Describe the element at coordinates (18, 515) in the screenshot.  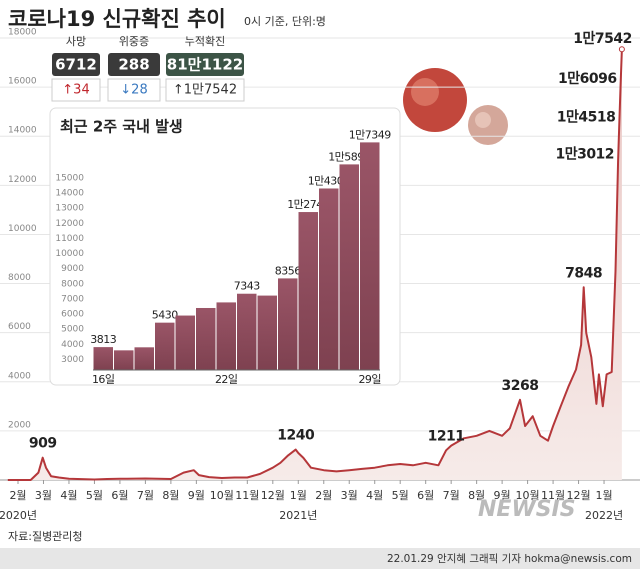
I see `year-label: 2020년` at that location.